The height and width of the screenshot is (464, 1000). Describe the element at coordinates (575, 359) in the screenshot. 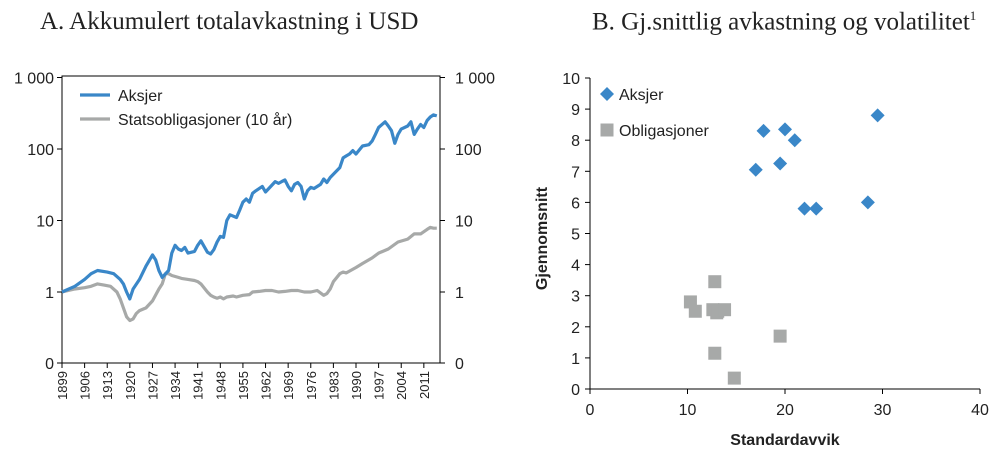

I see `chart-b-ytick-label: 1` at that location.